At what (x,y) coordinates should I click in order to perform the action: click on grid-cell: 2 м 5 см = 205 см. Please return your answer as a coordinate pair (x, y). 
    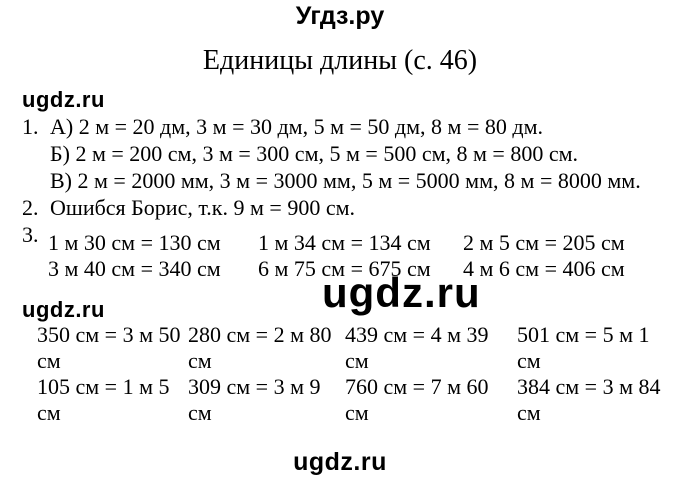
    Looking at the image, I should click on (544, 242).